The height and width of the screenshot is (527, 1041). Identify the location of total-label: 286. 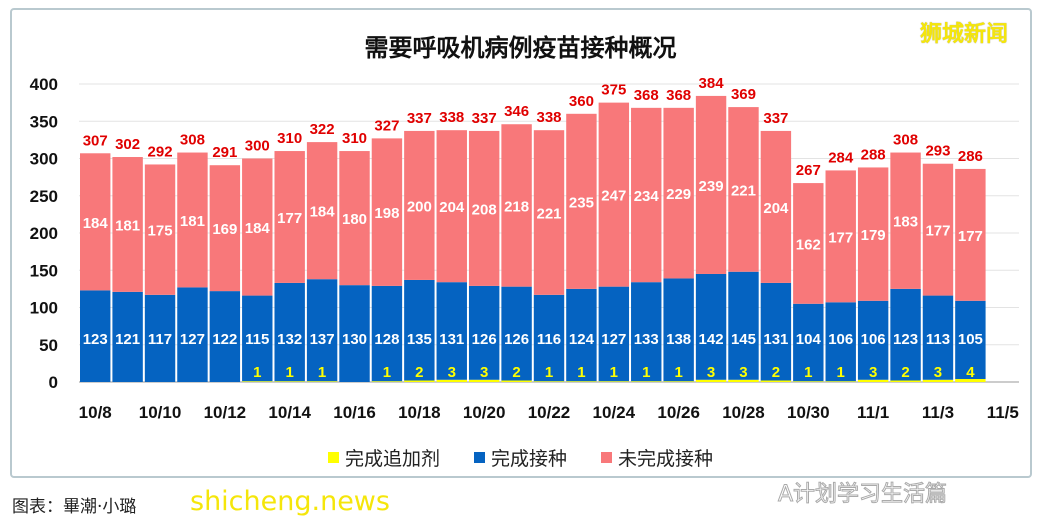
(970, 156).